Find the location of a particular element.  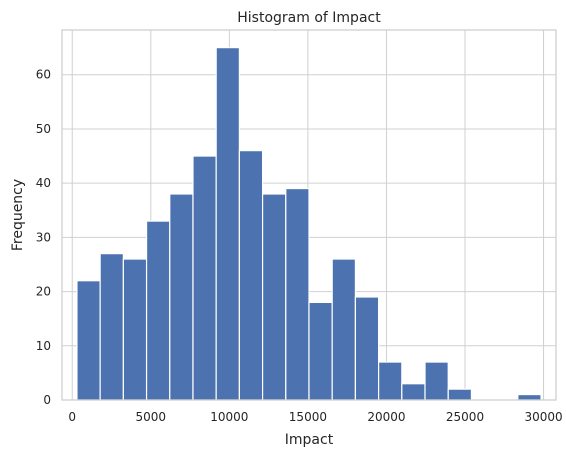

x-tick-label: 0 is located at coordinates (72, 417).